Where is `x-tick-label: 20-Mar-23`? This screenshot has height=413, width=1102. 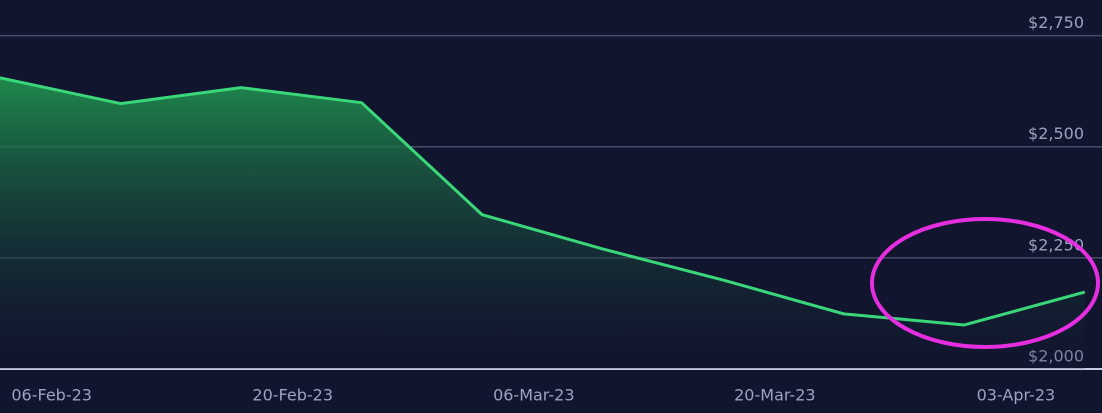 x-tick-label: 20-Mar-23 is located at coordinates (774, 395).